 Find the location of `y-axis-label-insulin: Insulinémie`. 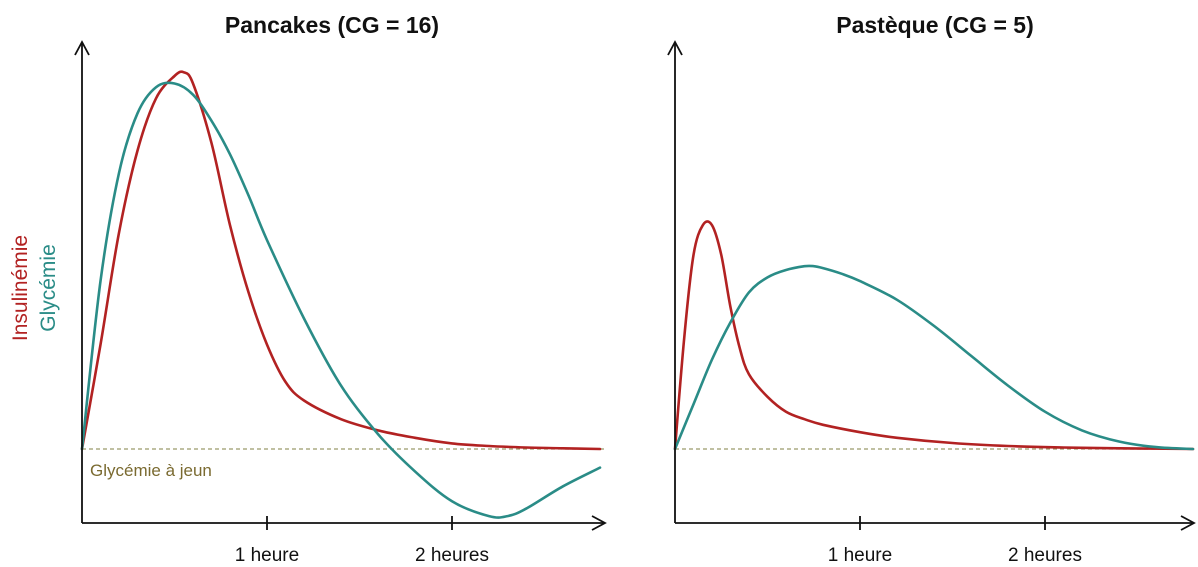

y-axis-label-insulin: Insulinémie is located at coordinates (20, 288).